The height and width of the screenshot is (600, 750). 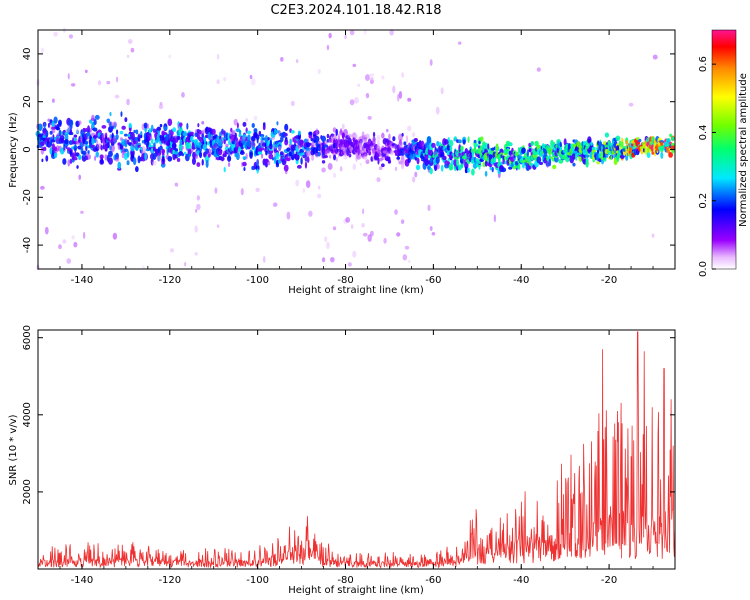 I want to click on colorbar-tick-label: 0.4, so click(x=703, y=132).